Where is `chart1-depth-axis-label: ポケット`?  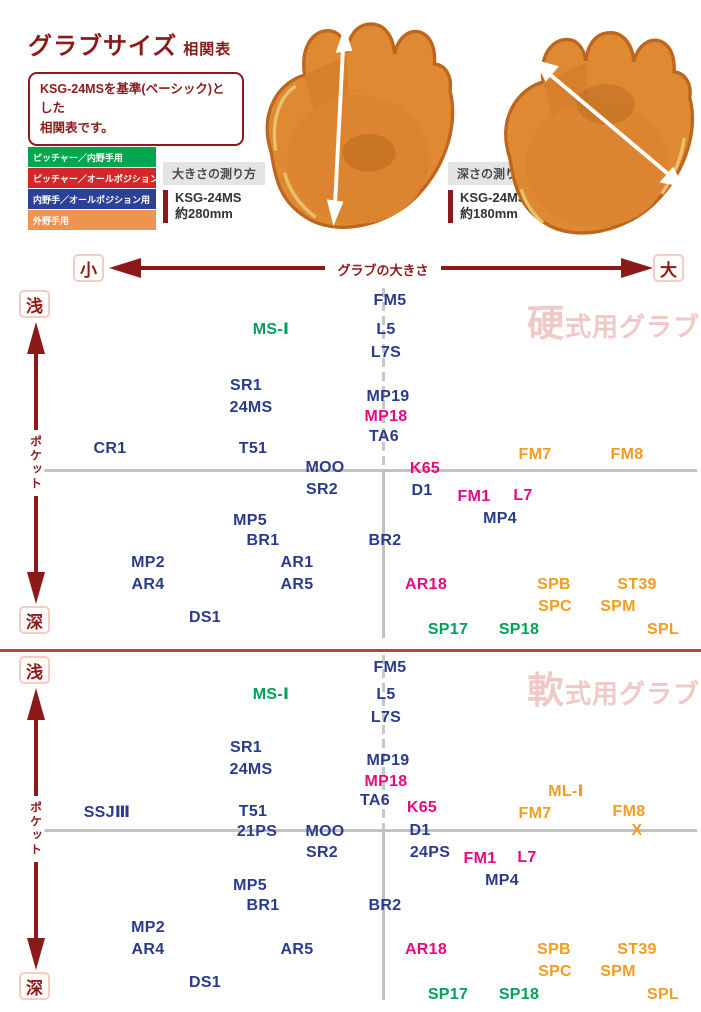
chart1-depth-axis-label: ポケット is located at coordinates (36, 463).